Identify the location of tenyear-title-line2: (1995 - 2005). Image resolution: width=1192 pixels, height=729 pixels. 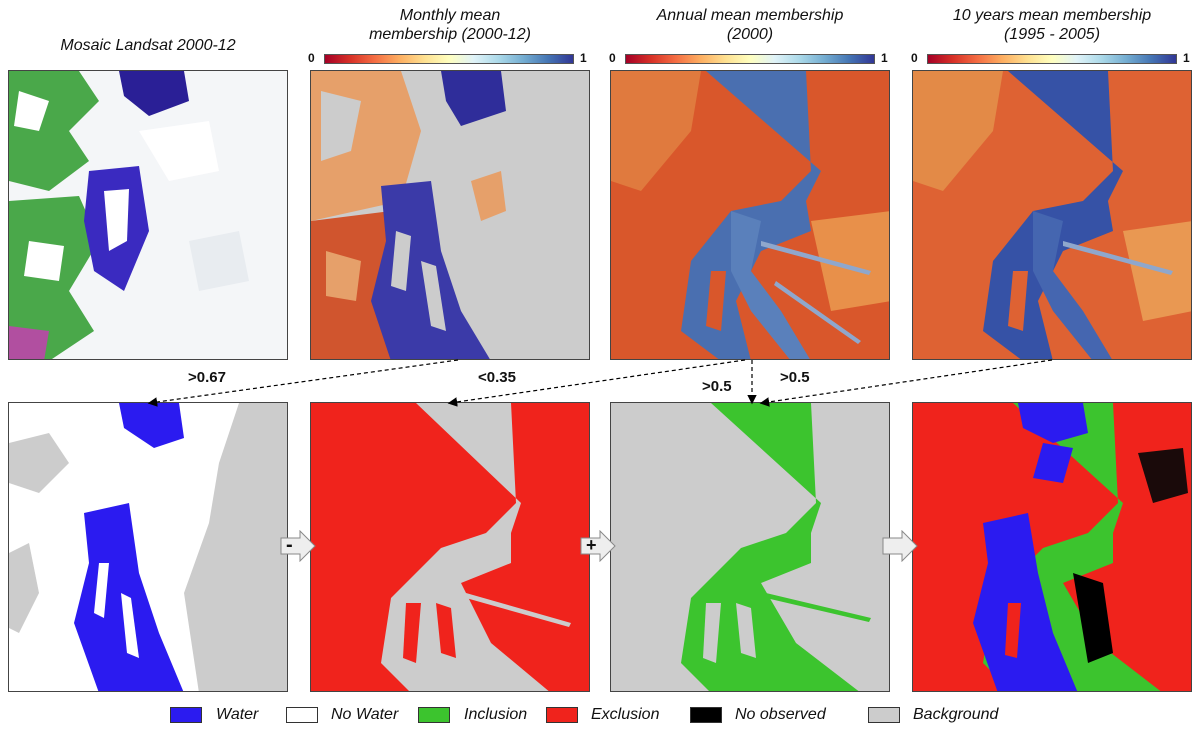
(1052, 34).